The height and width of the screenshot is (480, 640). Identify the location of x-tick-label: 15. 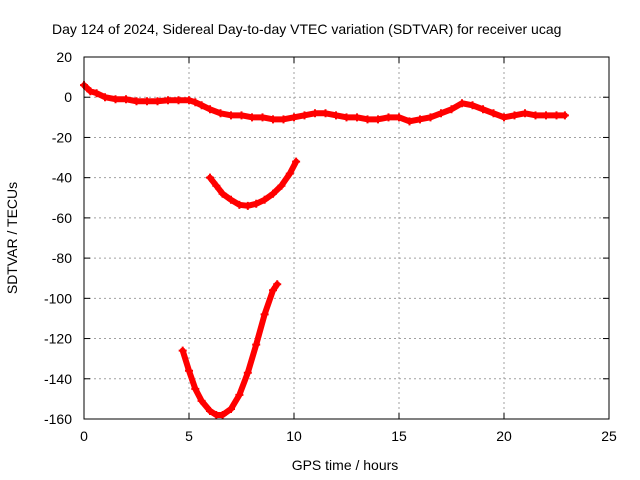
(399, 436).